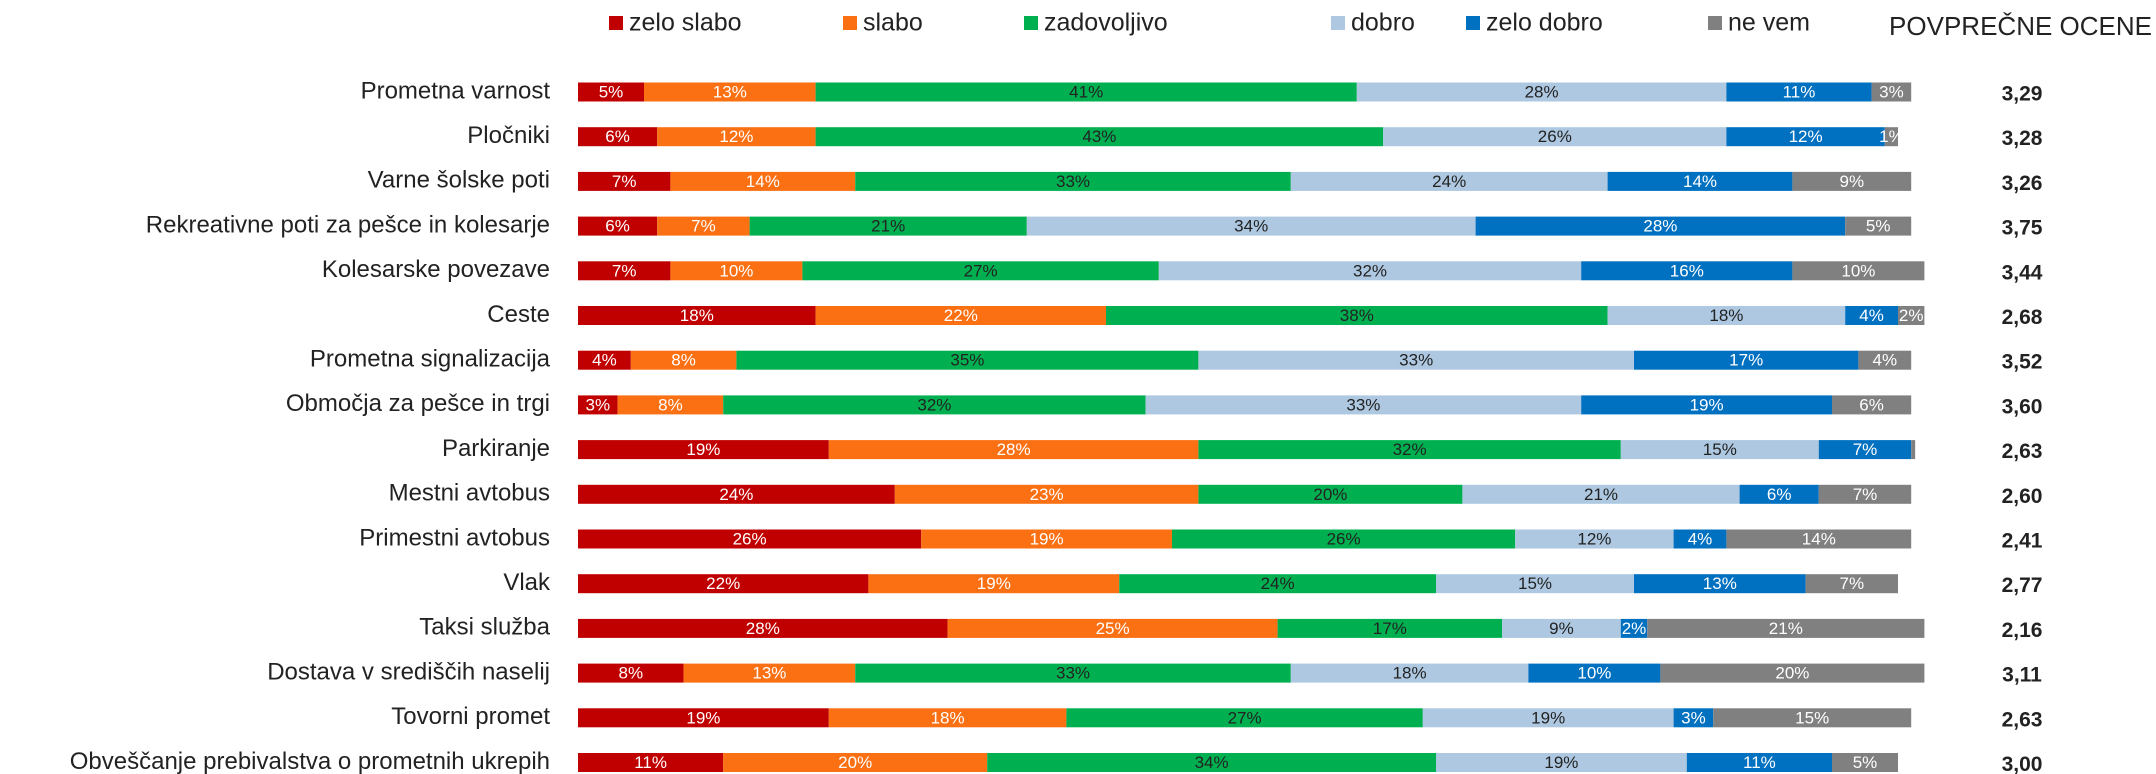 This screenshot has width=2156, height=774. I want to click on value-label: 6%, so click(617, 226).